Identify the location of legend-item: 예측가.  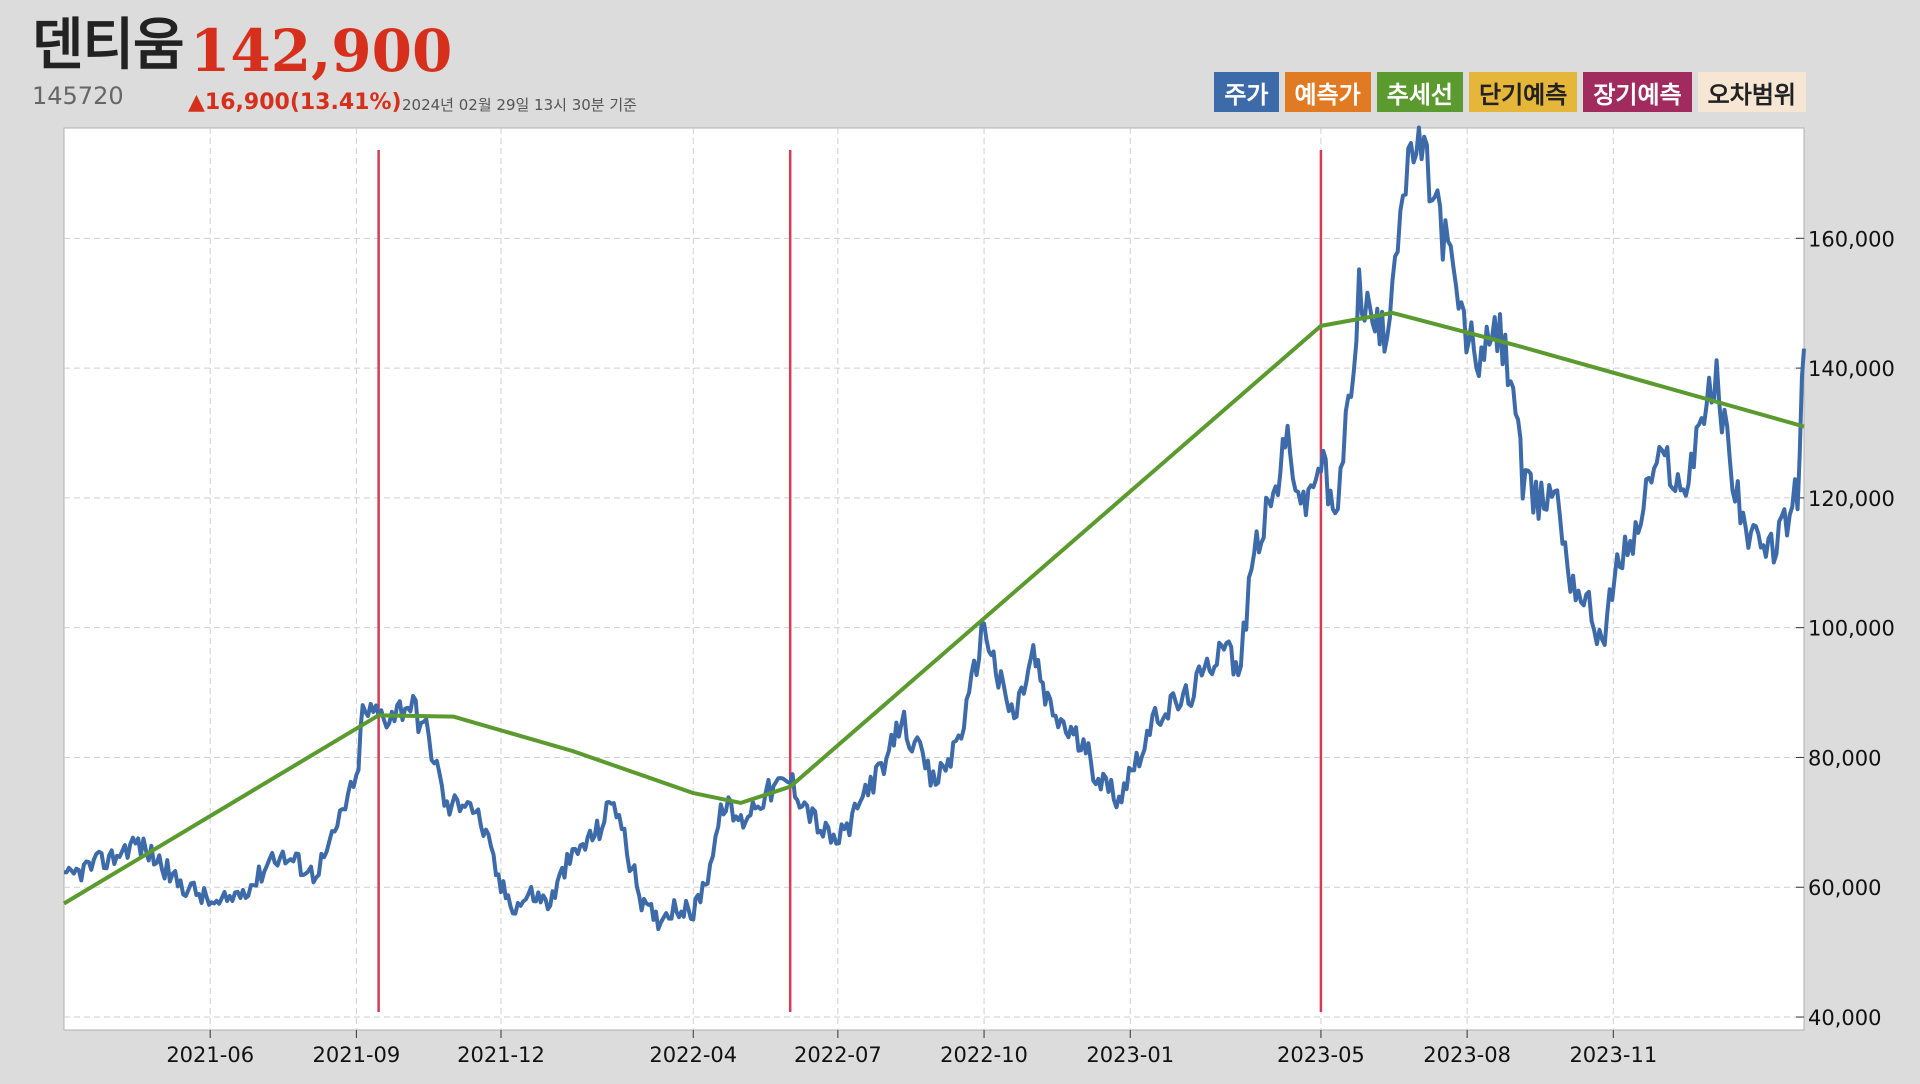
(1327, 92).